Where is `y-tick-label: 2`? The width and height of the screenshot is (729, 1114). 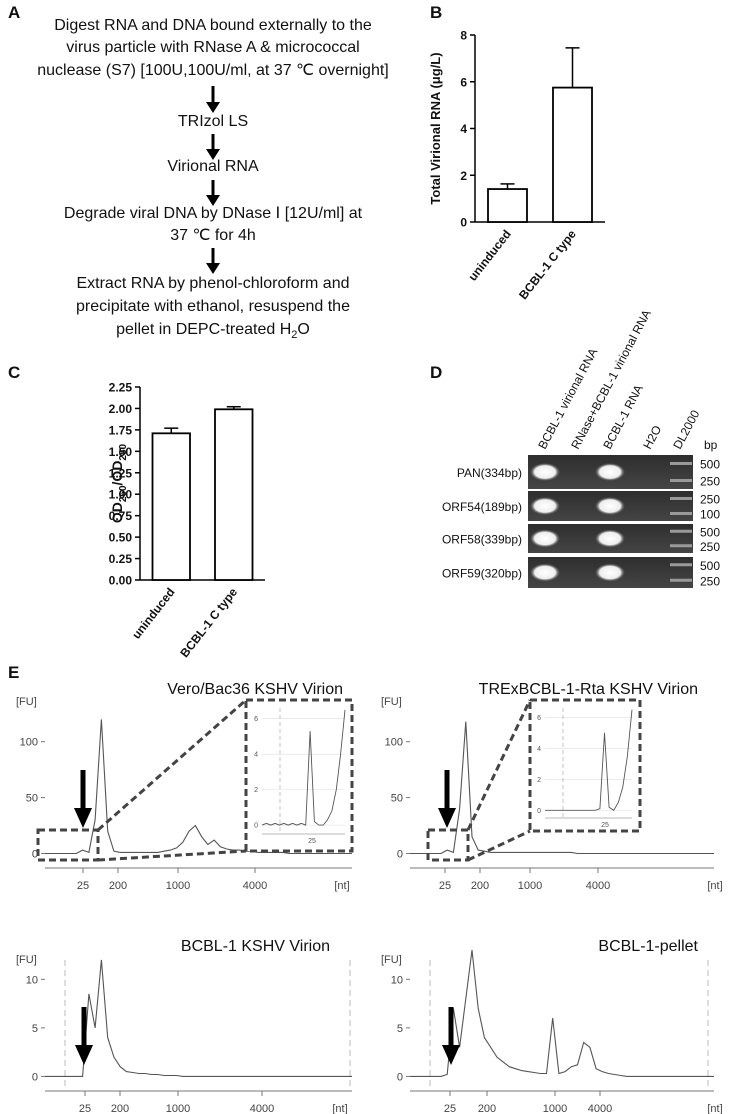
y-tick-label: 2 is located at coordinates (463, 176).